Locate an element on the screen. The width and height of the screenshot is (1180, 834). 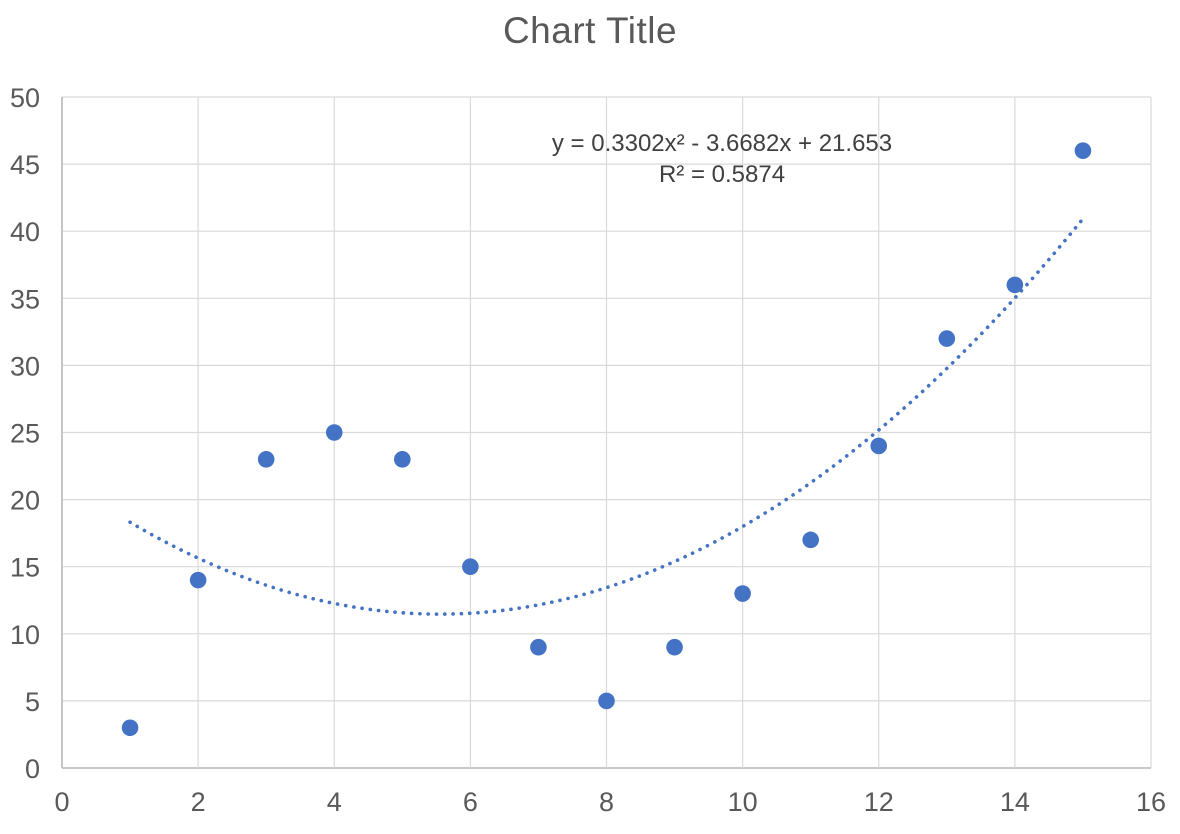
y-axis-tick-label: 10 is located at coordinates (25, 635).